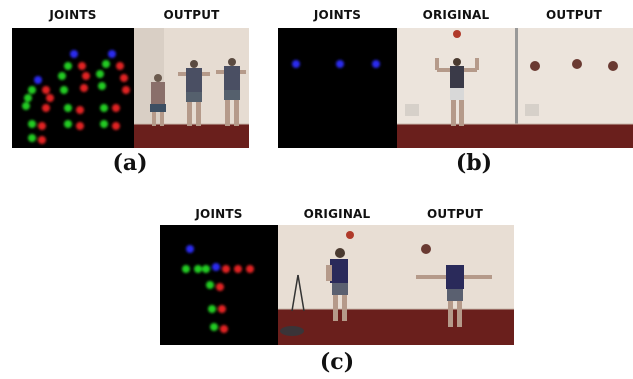 The width and height of the screenshot is (633, 379). Describe the element at coordinates (219, 285) in the screenshot. I see `joints-map-c` at that location.